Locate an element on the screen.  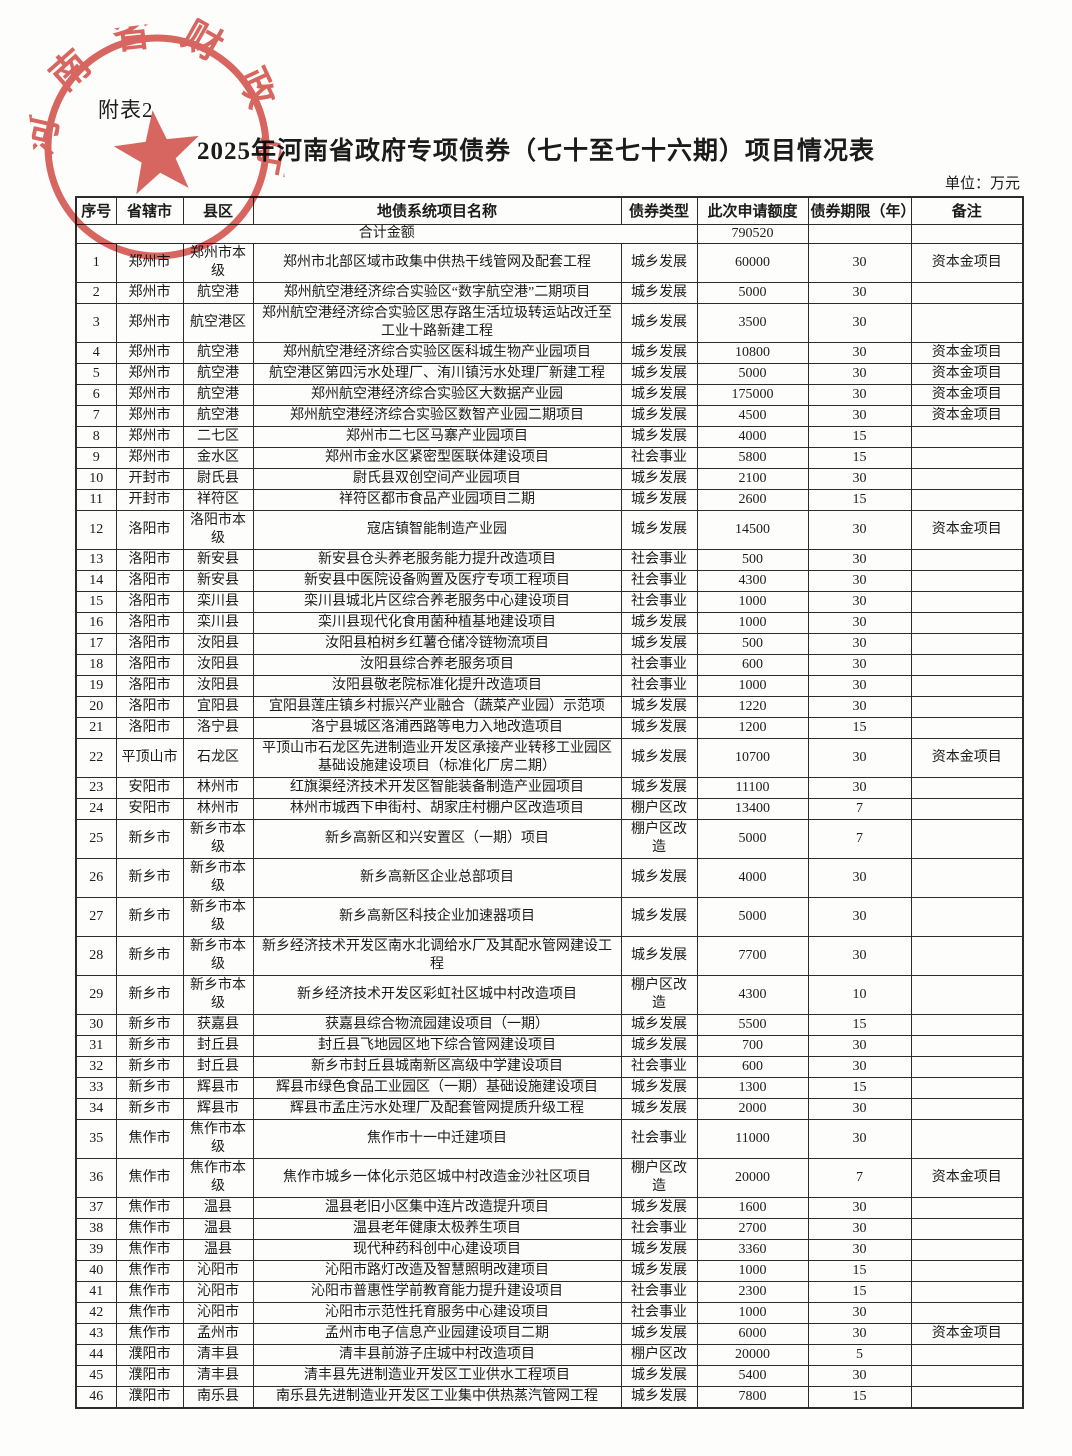
total-label: 合计金额 is located at coordinates (386, 233).